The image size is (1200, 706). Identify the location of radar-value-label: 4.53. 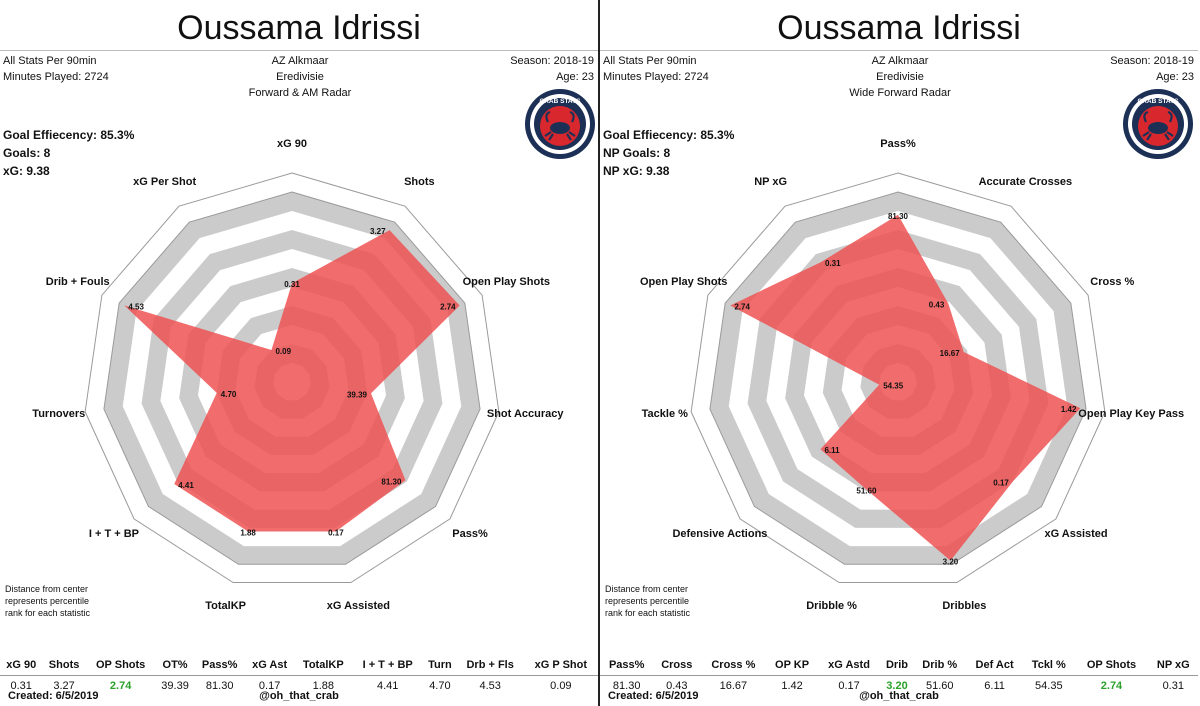
(136, 306).